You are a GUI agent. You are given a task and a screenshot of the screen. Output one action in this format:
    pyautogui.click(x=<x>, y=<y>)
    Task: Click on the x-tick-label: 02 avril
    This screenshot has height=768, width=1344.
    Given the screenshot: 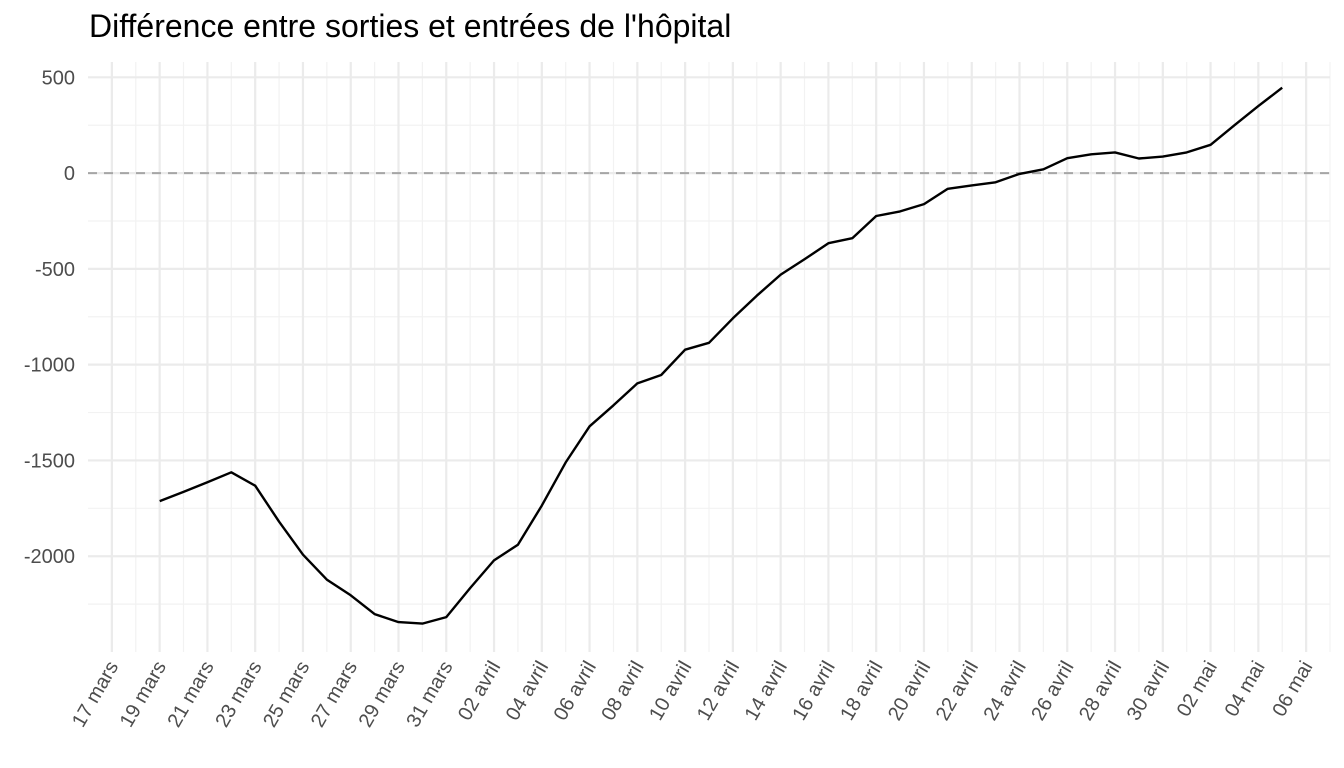 What is the action you would take?
    pyautogui.click(x=479, y=691)
    